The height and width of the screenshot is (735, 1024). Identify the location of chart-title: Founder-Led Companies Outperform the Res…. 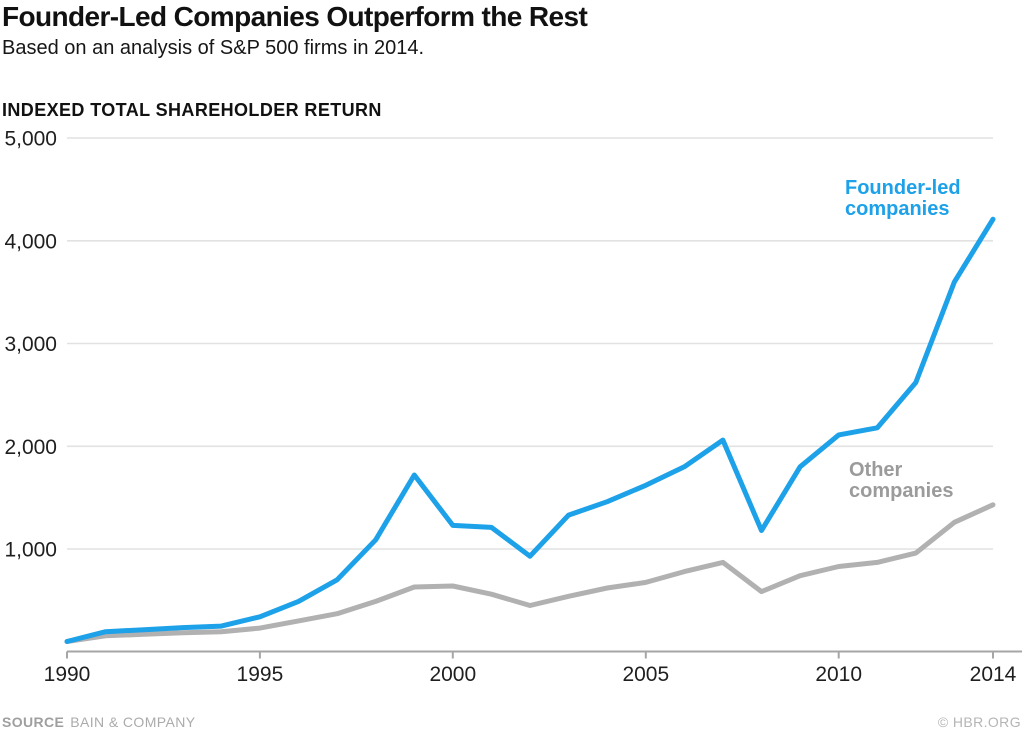
(295, 16).